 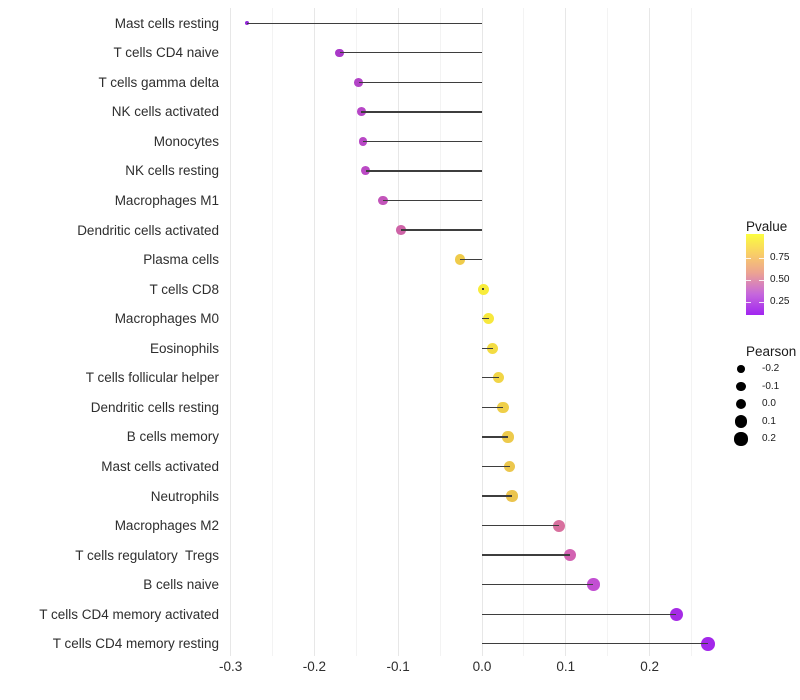 I want to click on y-axis-label: Plasma cells, so click(x=181, y=260).